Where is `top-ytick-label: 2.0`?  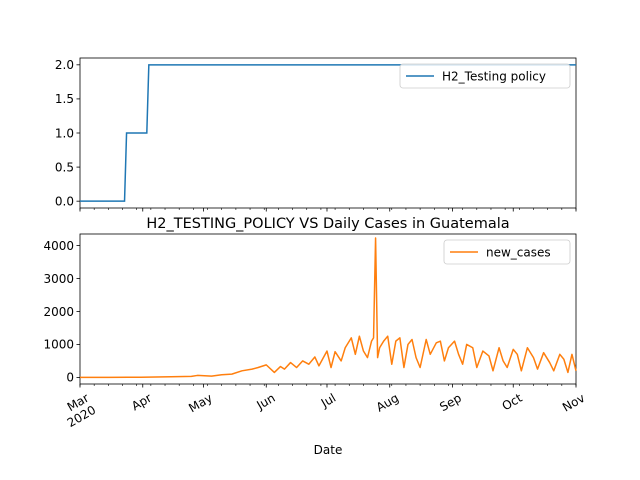 top-ytick-label: 2.0 is located at coordinates (64, 65).